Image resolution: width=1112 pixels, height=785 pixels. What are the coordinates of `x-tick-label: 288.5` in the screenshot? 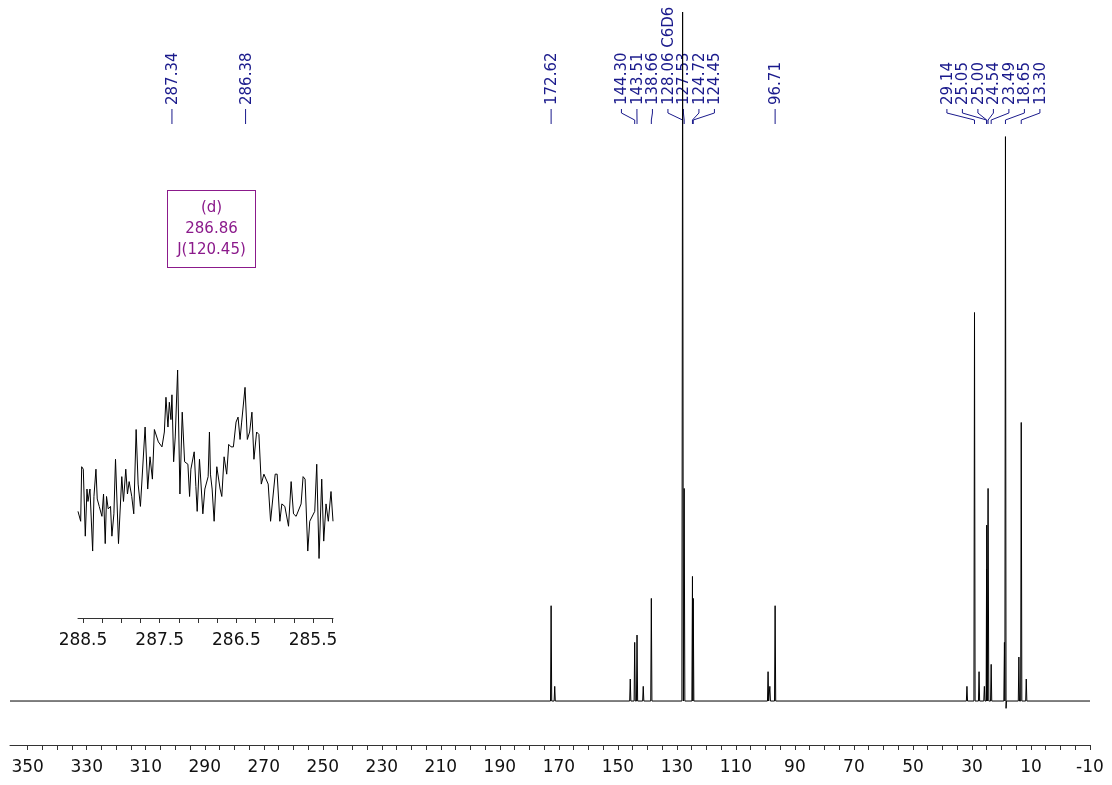 It's located at (83, 638).